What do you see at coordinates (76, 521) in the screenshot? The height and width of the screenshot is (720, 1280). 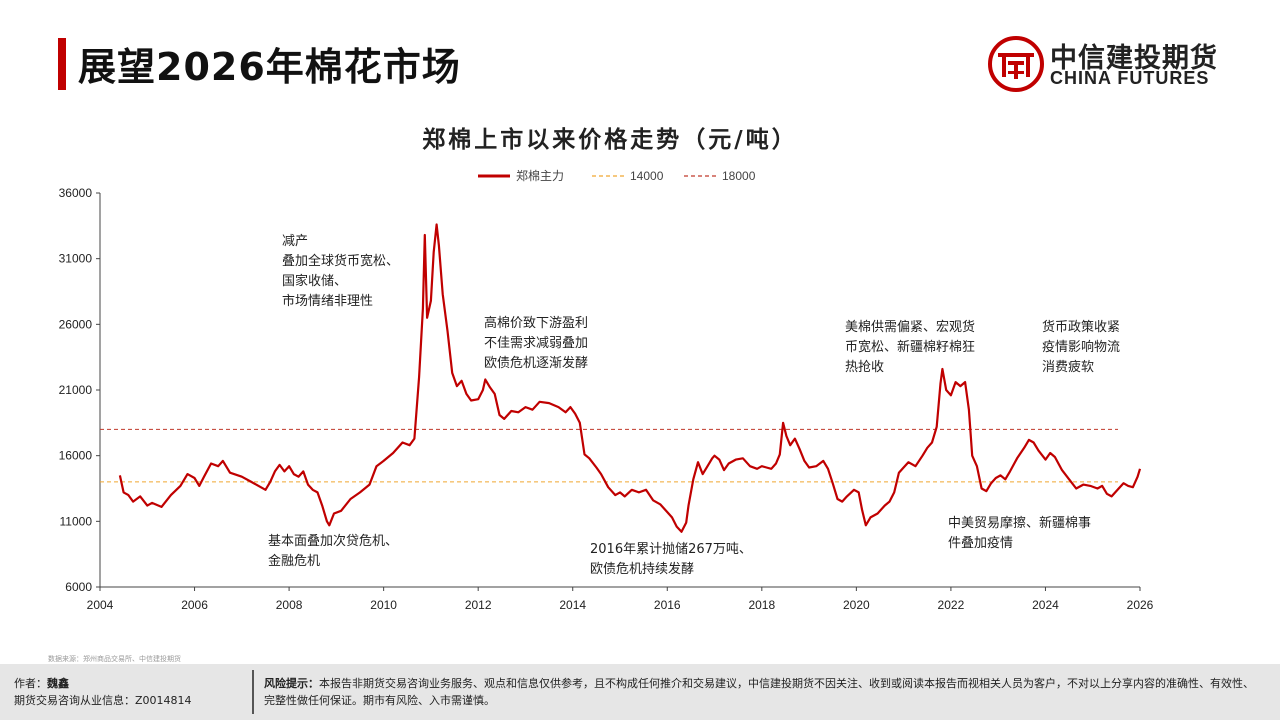 I see `y-tick-label: 11000` at bounding box center [76, 521].